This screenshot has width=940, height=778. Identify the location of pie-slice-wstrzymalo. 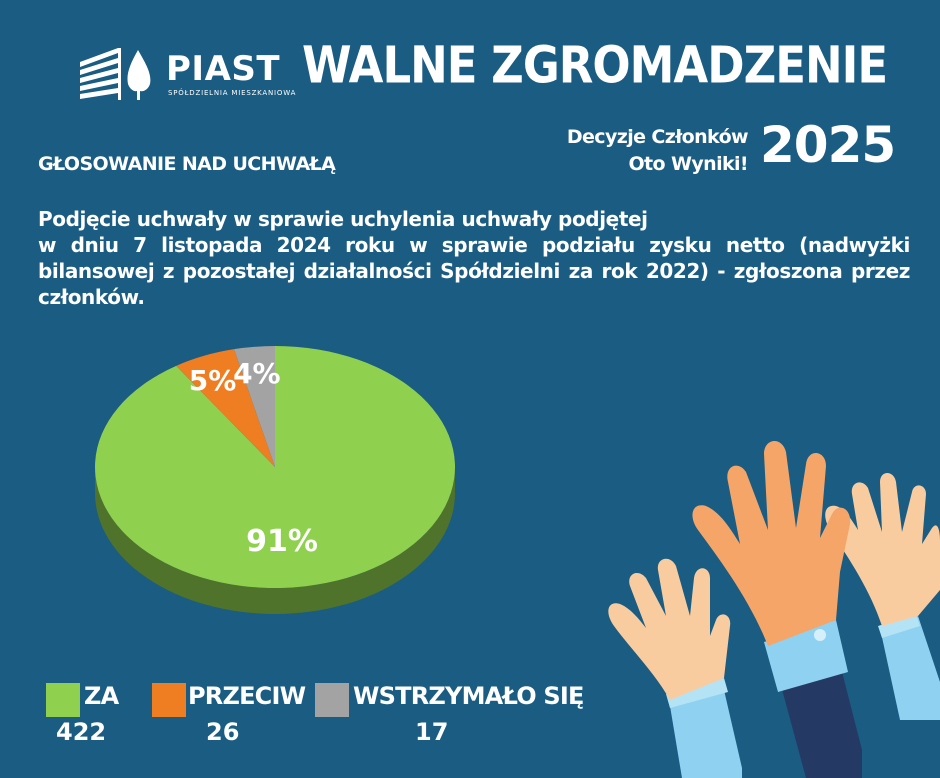
(254, 406).